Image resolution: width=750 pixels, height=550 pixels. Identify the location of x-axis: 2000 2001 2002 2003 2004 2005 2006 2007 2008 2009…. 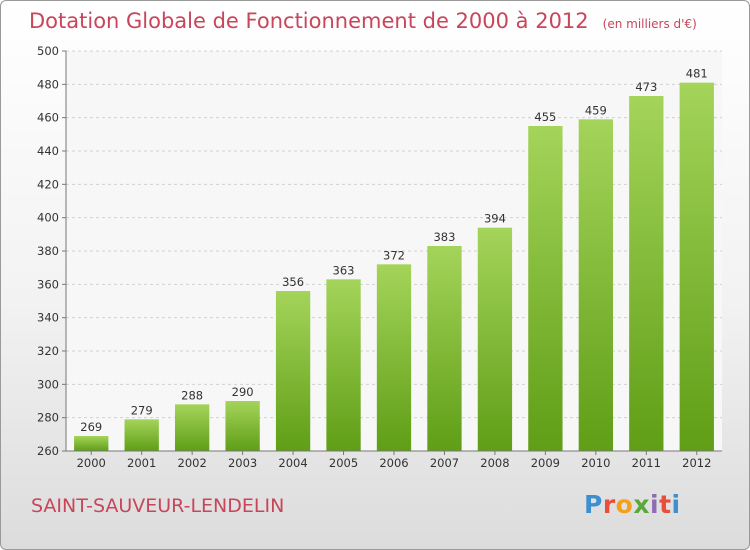
(394, 460).